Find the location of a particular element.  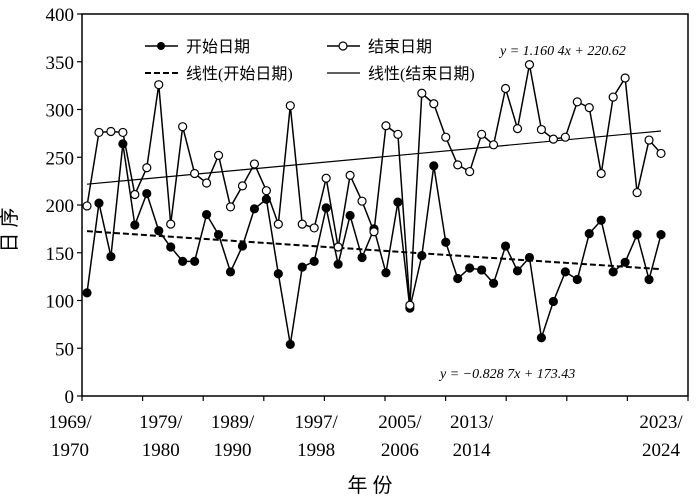

x-tick-label: 2023/ is located at coordinates (661, 422).